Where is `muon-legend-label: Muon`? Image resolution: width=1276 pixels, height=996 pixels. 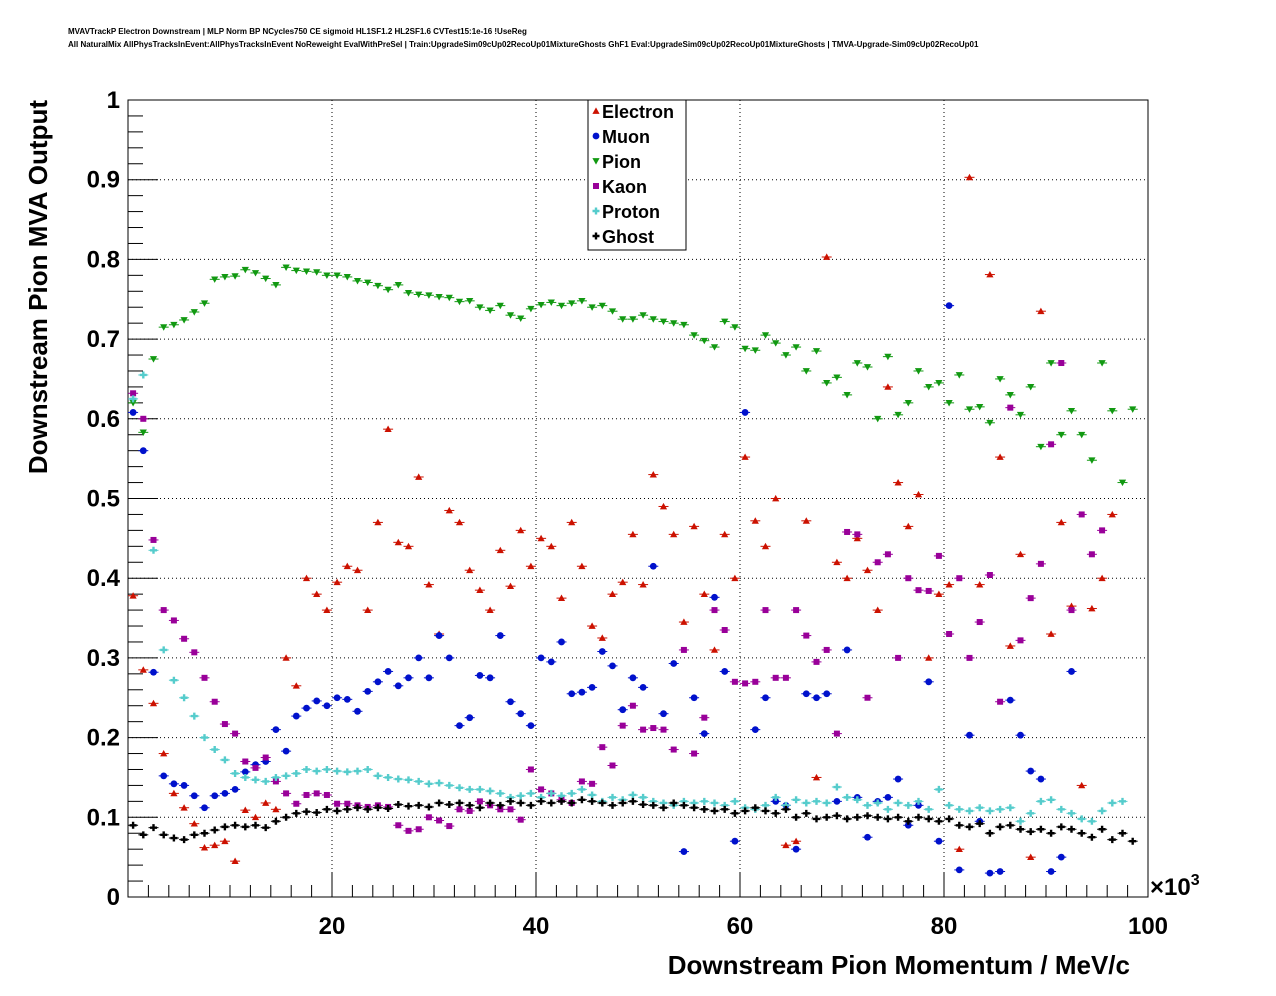 muon-legend-label: Muon is located at coordinates (626, 137).